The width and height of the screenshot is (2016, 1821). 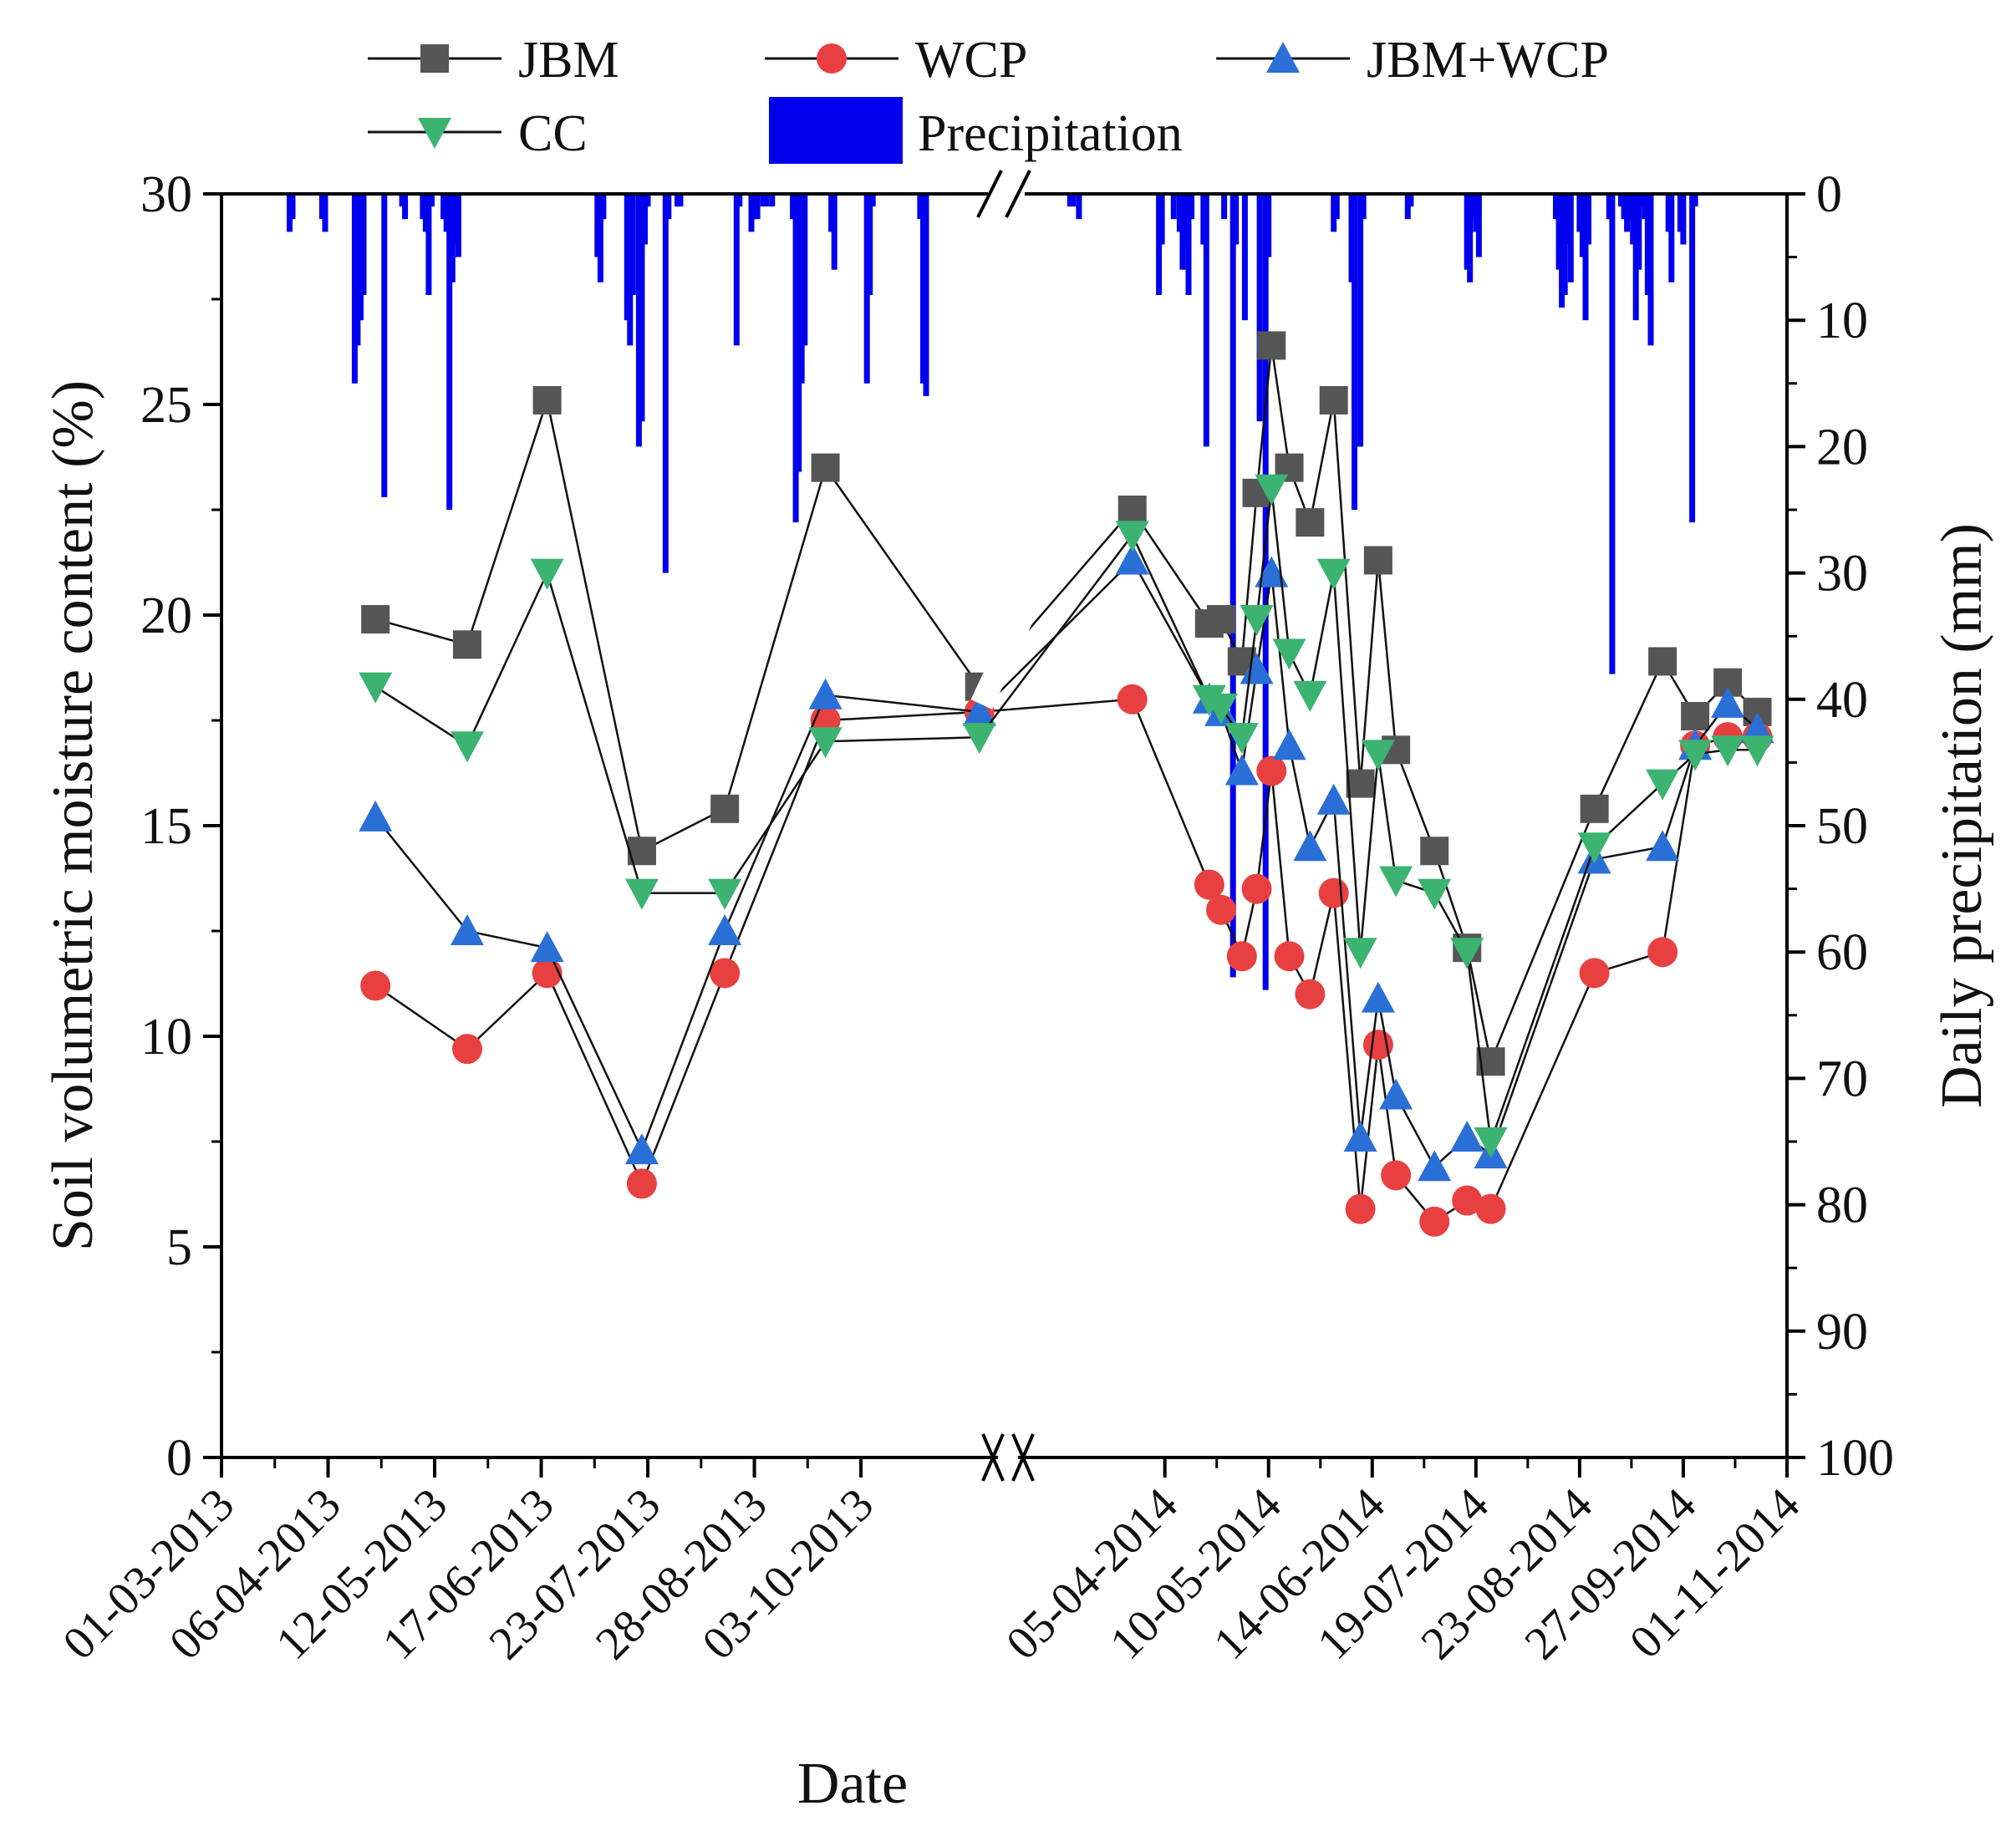 I want to click on y-tick-label: 30, so click(x=166, y=195).